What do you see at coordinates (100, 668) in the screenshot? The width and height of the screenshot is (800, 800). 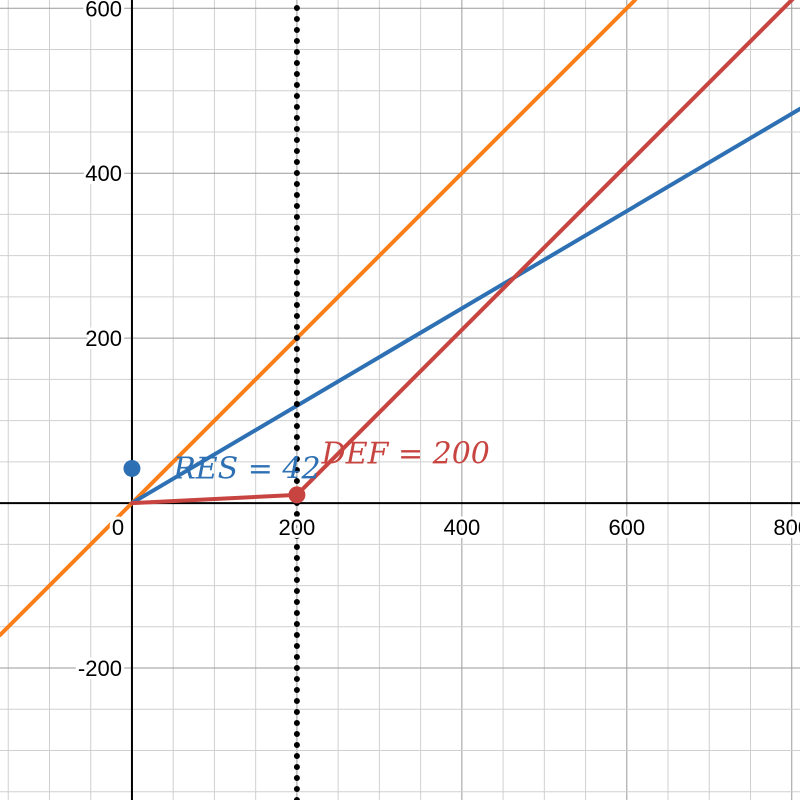 I see `y-tick-label: -200` at bounding box center [100, 668].